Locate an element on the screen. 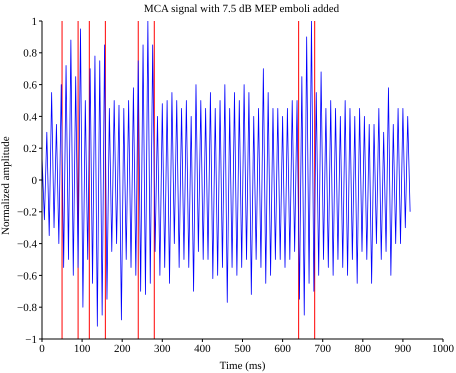 Image resolution: width=456 pixels, height=373 pixels. x-tick-label: 700 is located at coordinates (323, 348).